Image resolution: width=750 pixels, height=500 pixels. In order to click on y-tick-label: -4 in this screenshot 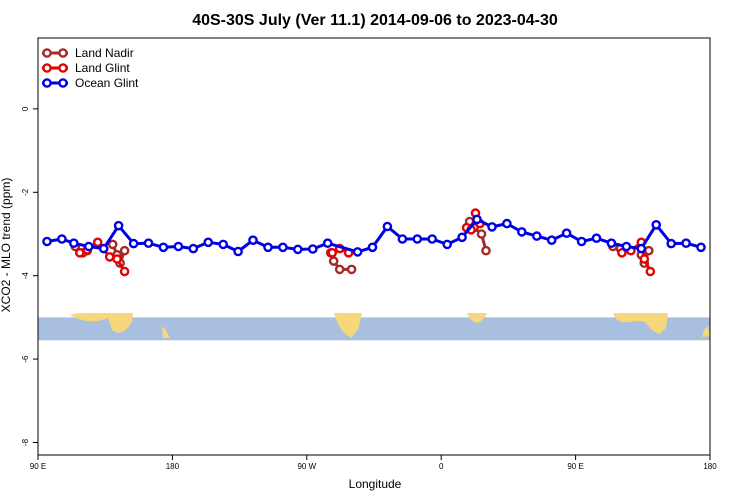, I will do `click(25, 276)`.